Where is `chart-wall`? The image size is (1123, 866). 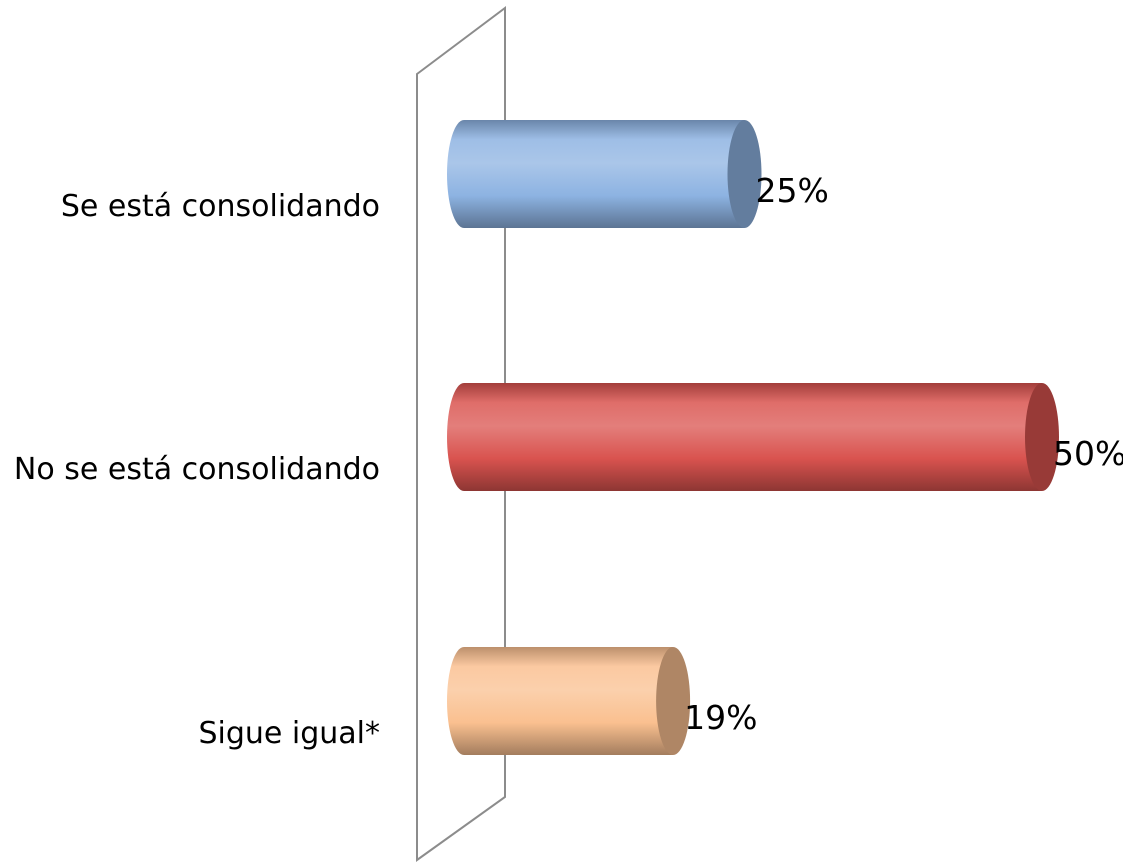 chart-wall is located at coordinates (461, 434).